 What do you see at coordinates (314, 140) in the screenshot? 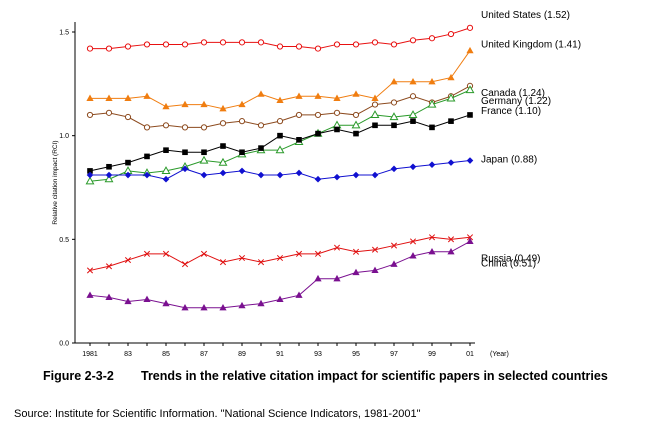
I see `series-france: France (1.10)` at bounding box center [314, 140].